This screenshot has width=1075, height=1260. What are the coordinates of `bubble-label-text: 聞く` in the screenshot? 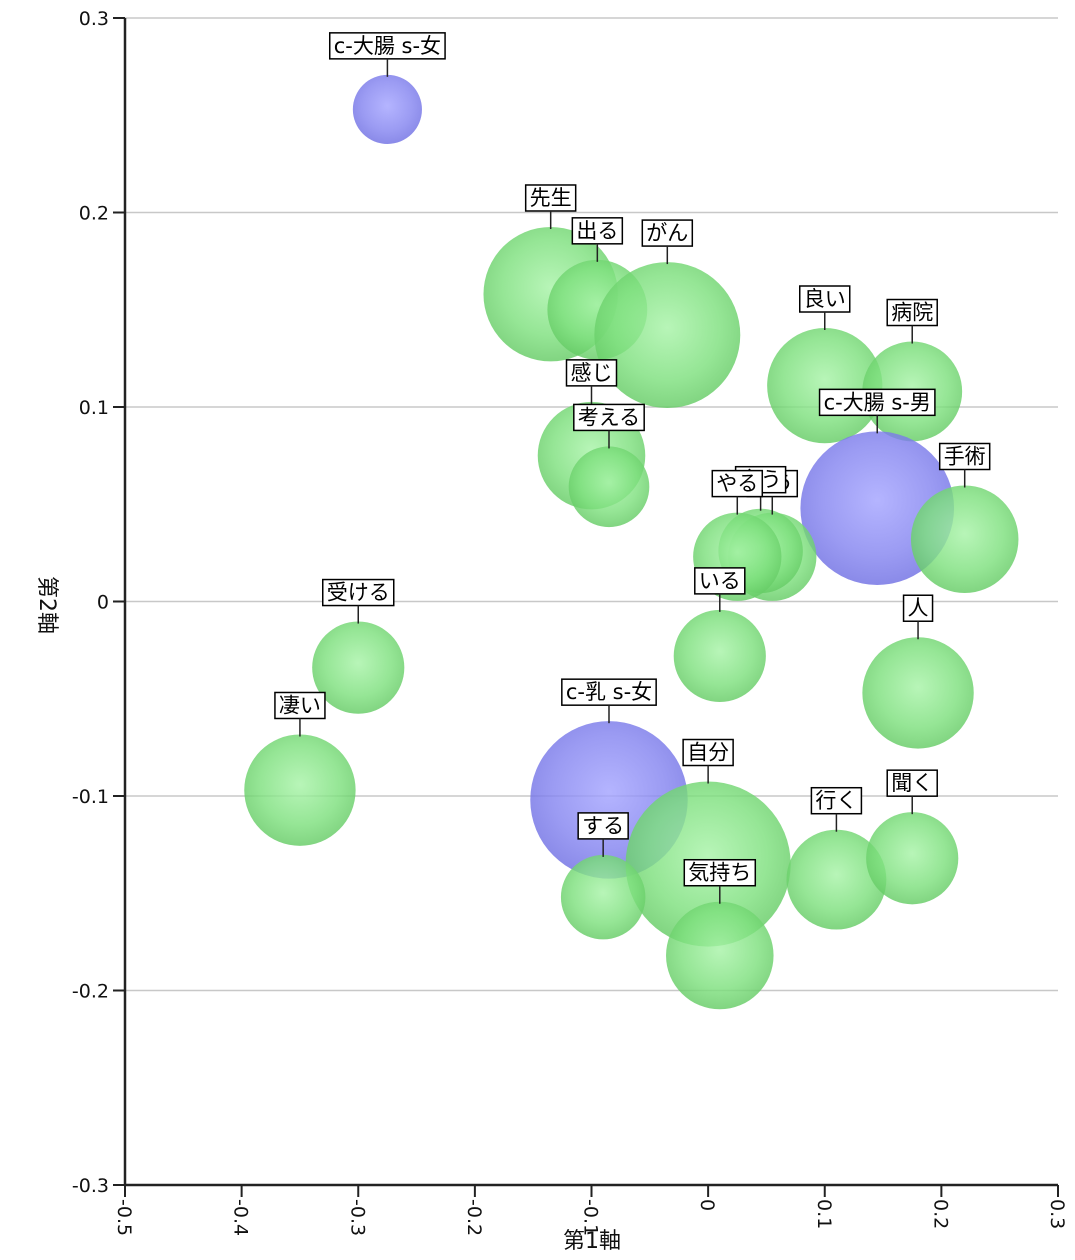 It's located at (912, 783).